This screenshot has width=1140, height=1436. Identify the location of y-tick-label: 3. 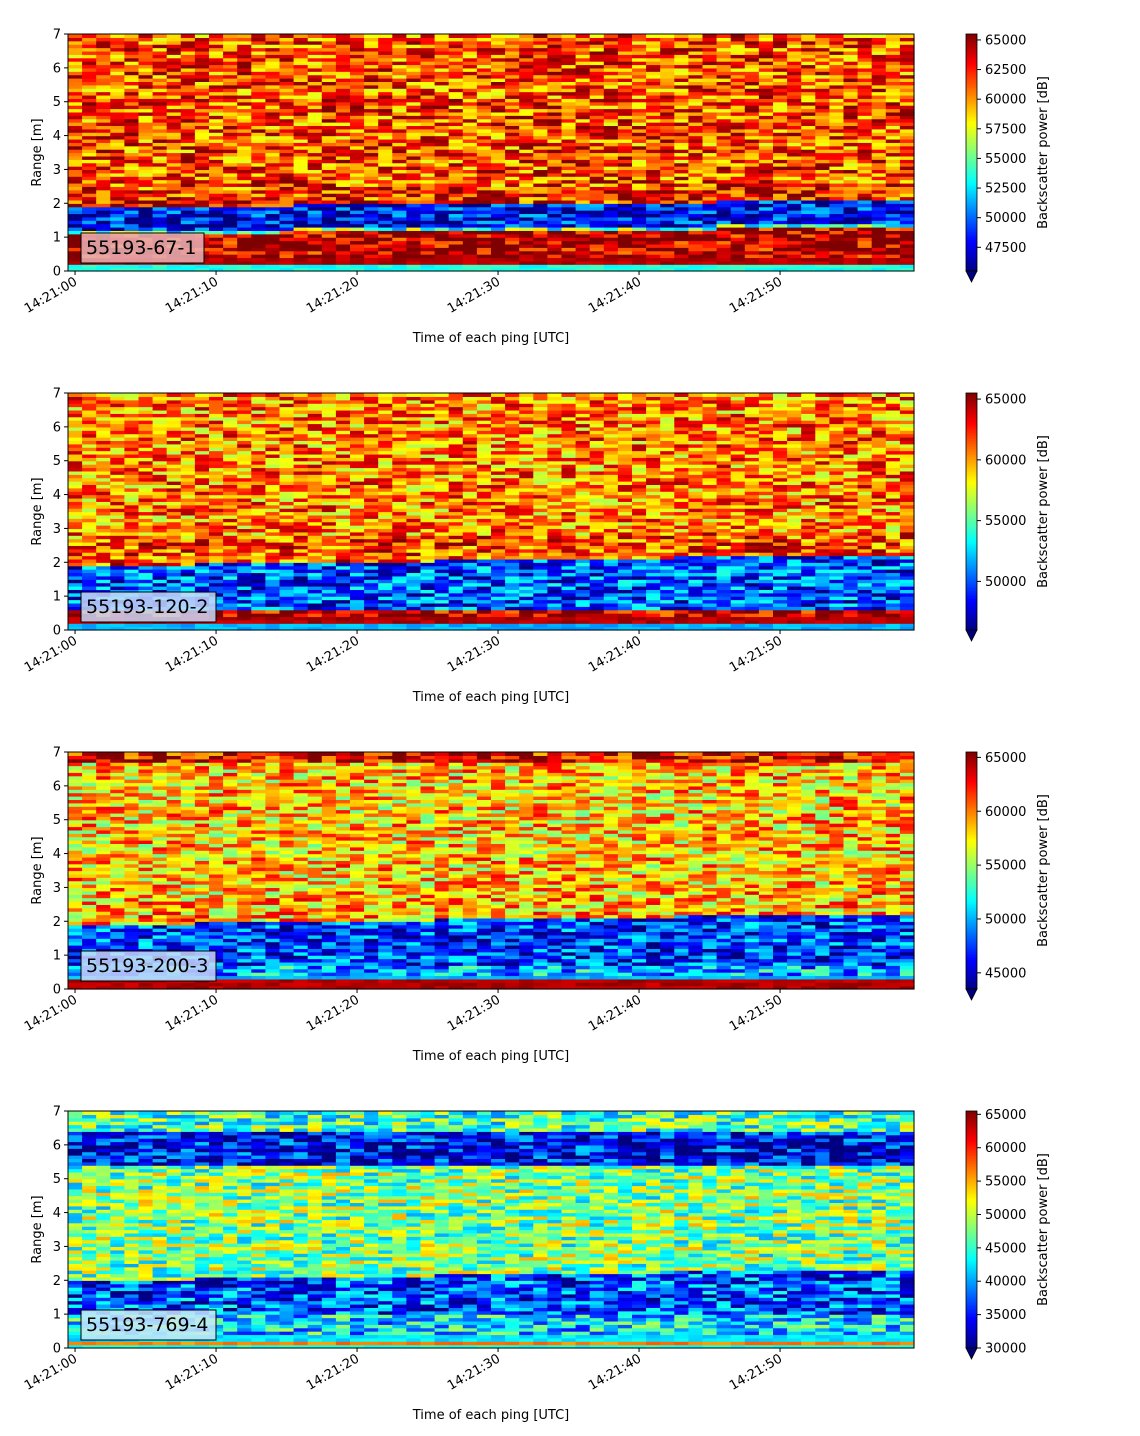
(57, 170).